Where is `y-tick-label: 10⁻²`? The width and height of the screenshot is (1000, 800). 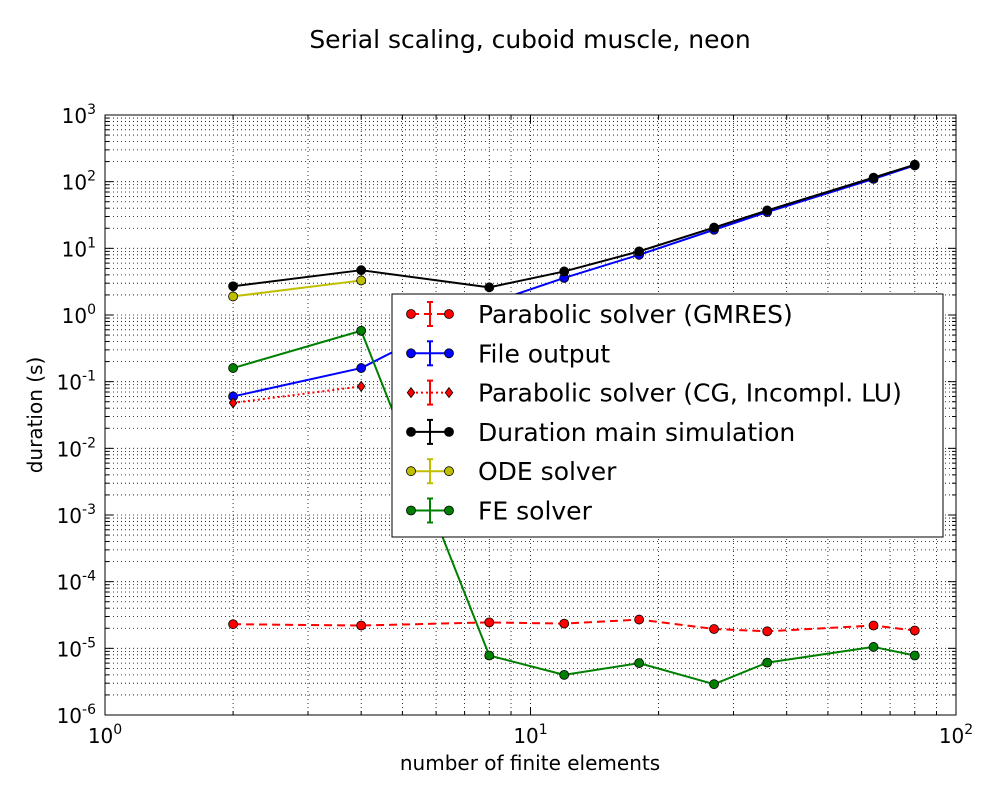 y-tick-label: 10⁻² is located at coordinates (76, 448).